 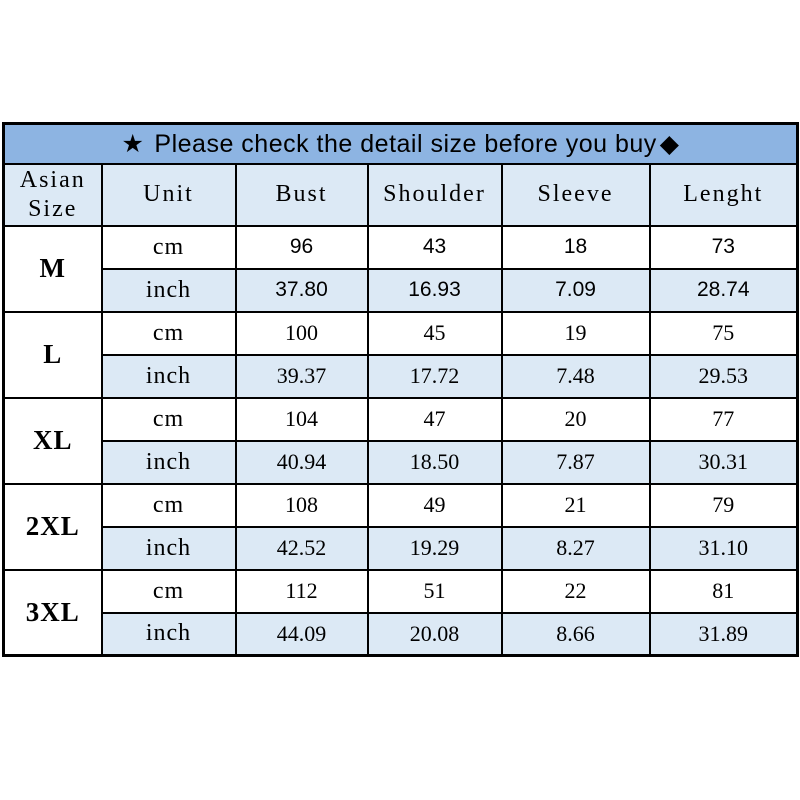 What do you see at coordinates (575, 591) in the screenshot?
I see `sleeve-cm-value: 22` at bounding box center [575, 591].